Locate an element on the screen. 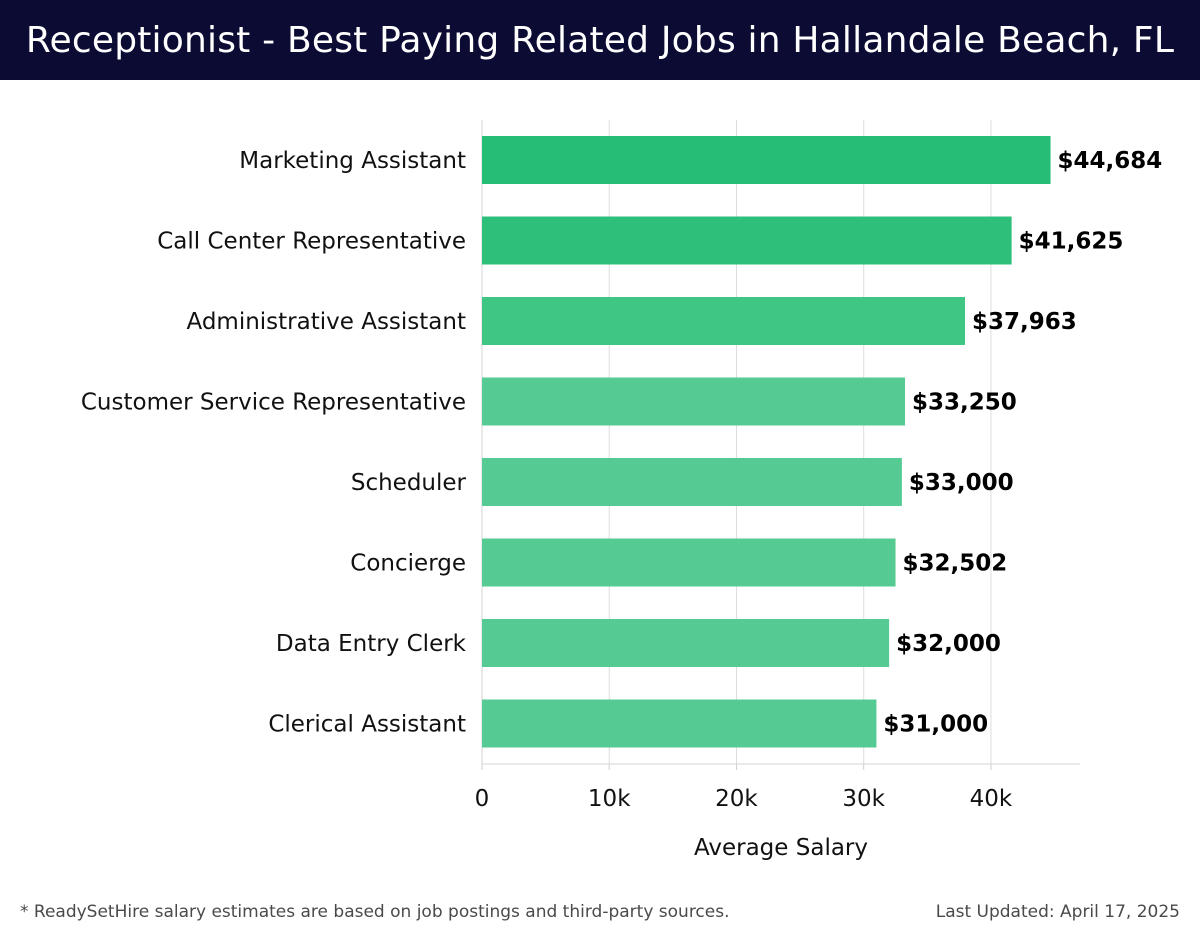  x-tick-label: 10k is located at coordinates (609, 799).